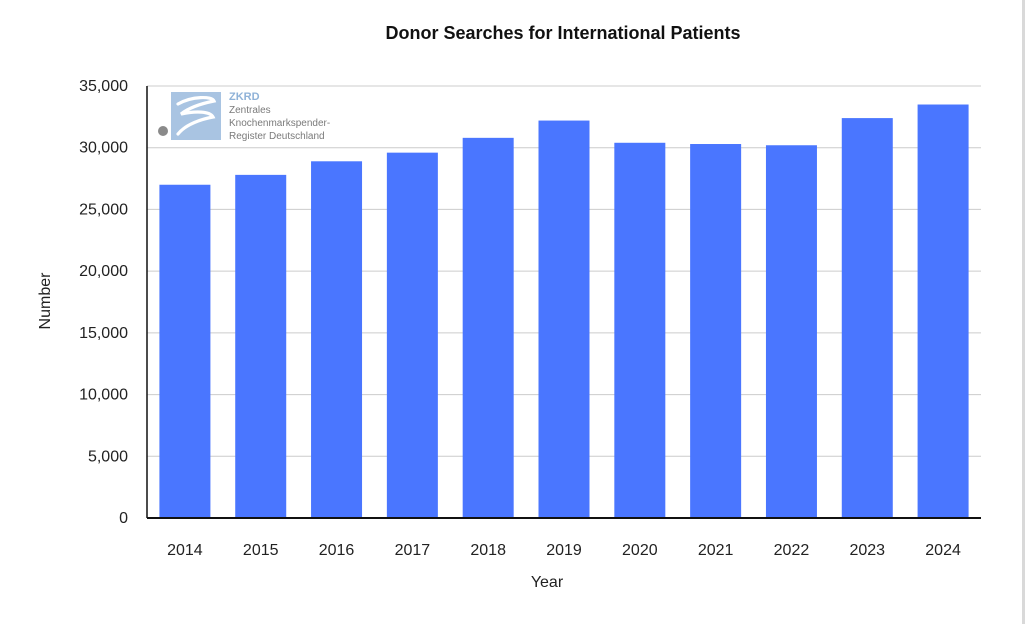 The image size is (1025, 624). Describe the element at coordinates (547, 582) in the screenshot. I see `x-axis-title: Year` at that location.